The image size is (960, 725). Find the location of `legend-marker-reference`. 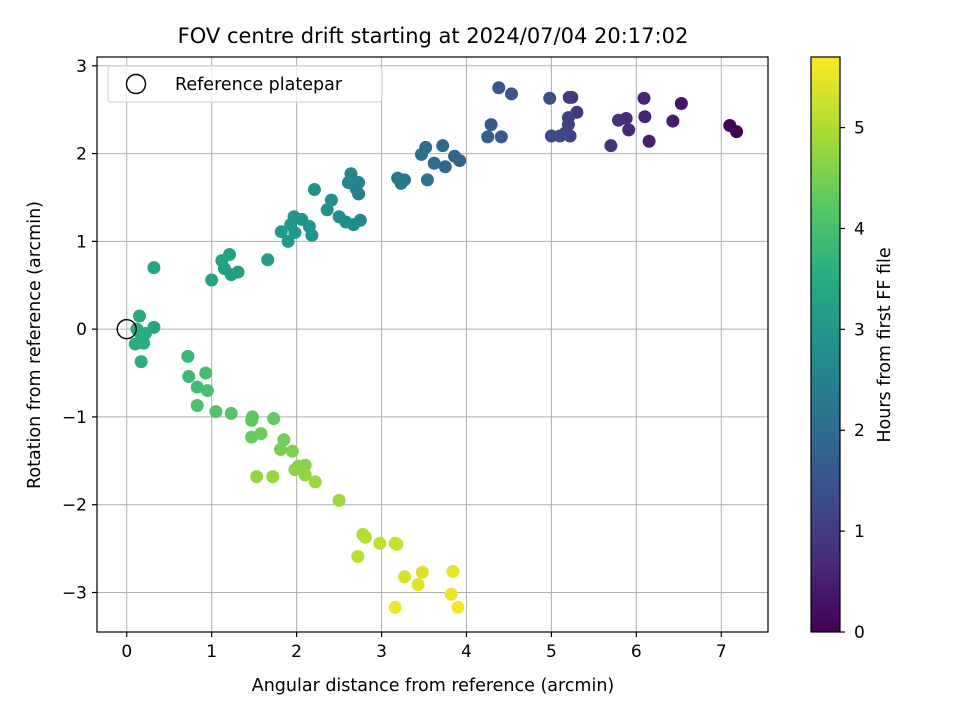

legend-marker-reference is located at coordinates (136, 84).